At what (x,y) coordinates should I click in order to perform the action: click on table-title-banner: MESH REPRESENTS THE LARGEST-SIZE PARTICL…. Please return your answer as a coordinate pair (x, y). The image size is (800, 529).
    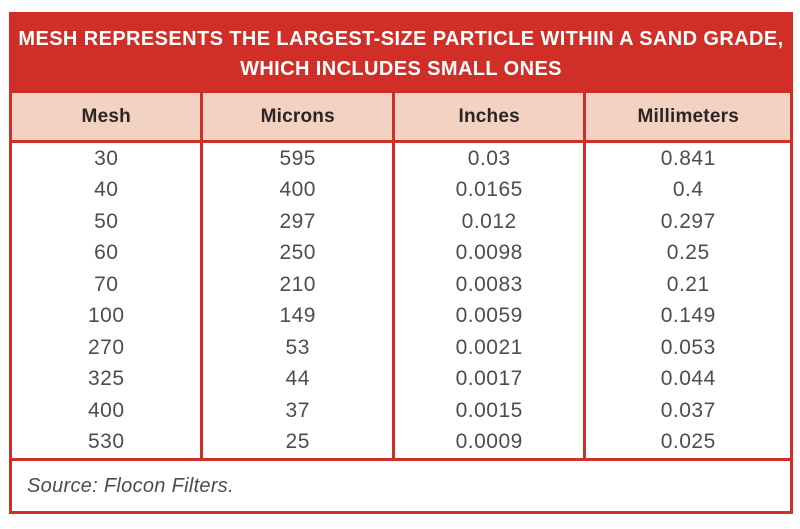
    Looking at the image, I should click on (401, 54).